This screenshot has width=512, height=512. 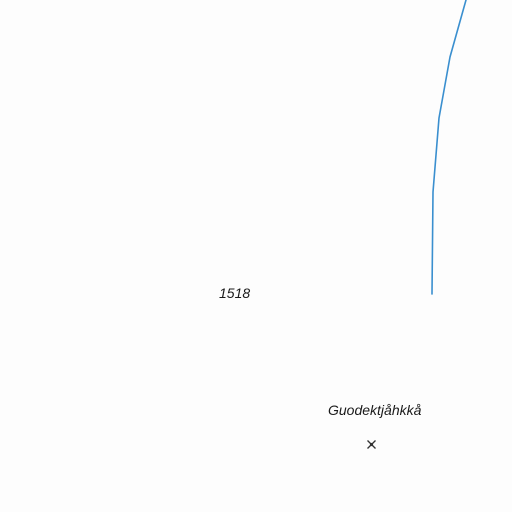 What do you see at coordinates (235, 293) in the screenshot?
I see `elevation-label: 1518` at bounding box center [235, 293].